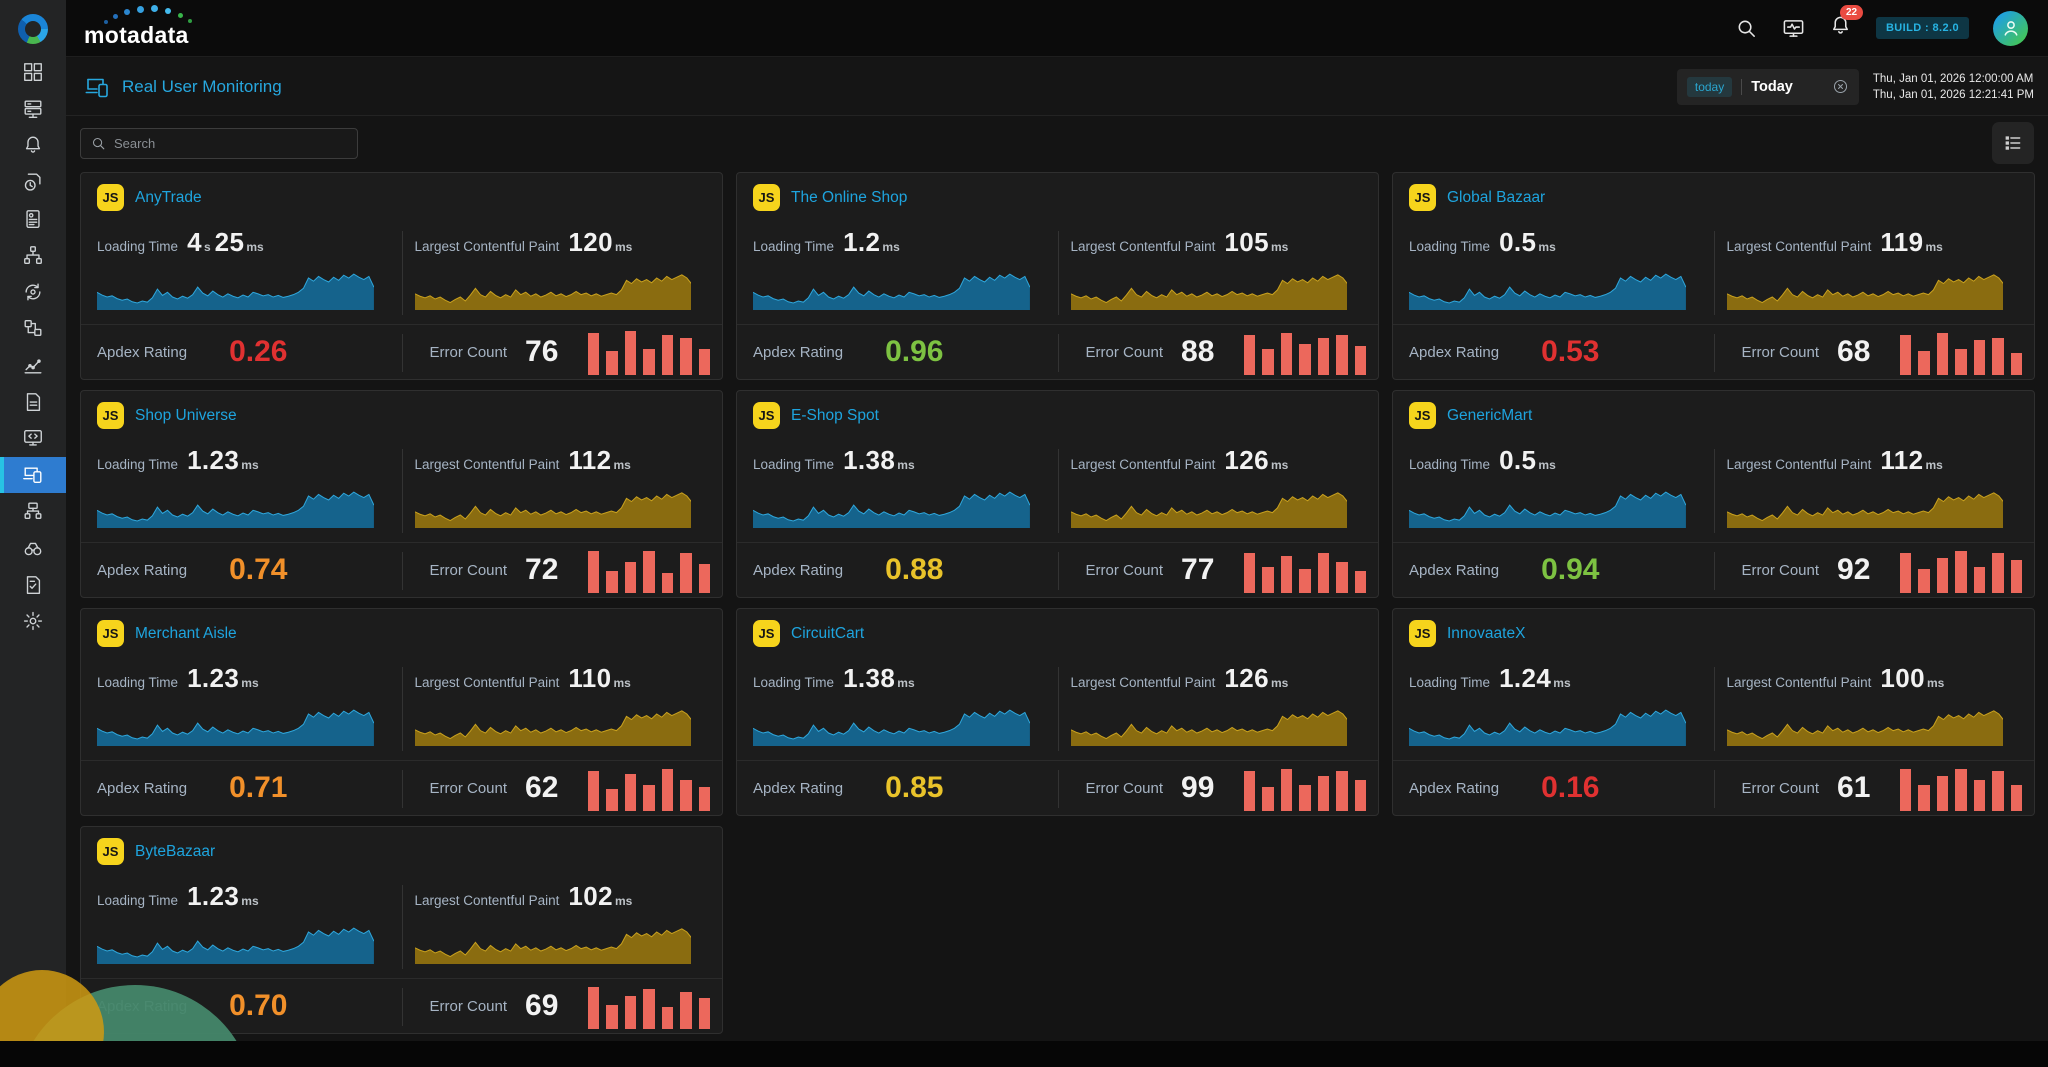  I want to click on sidebar-item-infrastructure, so click(33, 109).